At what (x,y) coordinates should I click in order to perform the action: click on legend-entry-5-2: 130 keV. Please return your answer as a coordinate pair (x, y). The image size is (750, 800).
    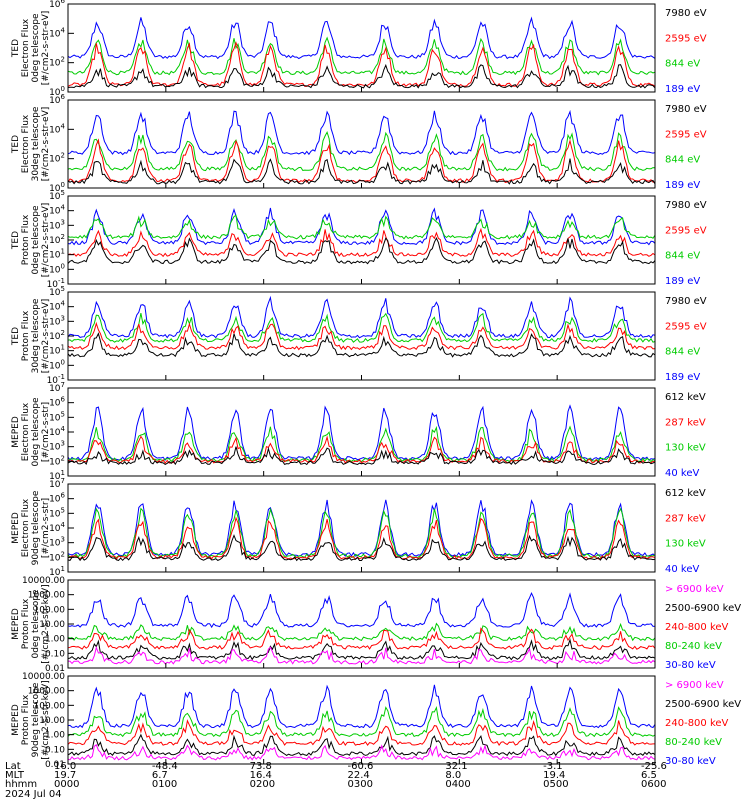
    Looking at the image, I should click on (685, 544).